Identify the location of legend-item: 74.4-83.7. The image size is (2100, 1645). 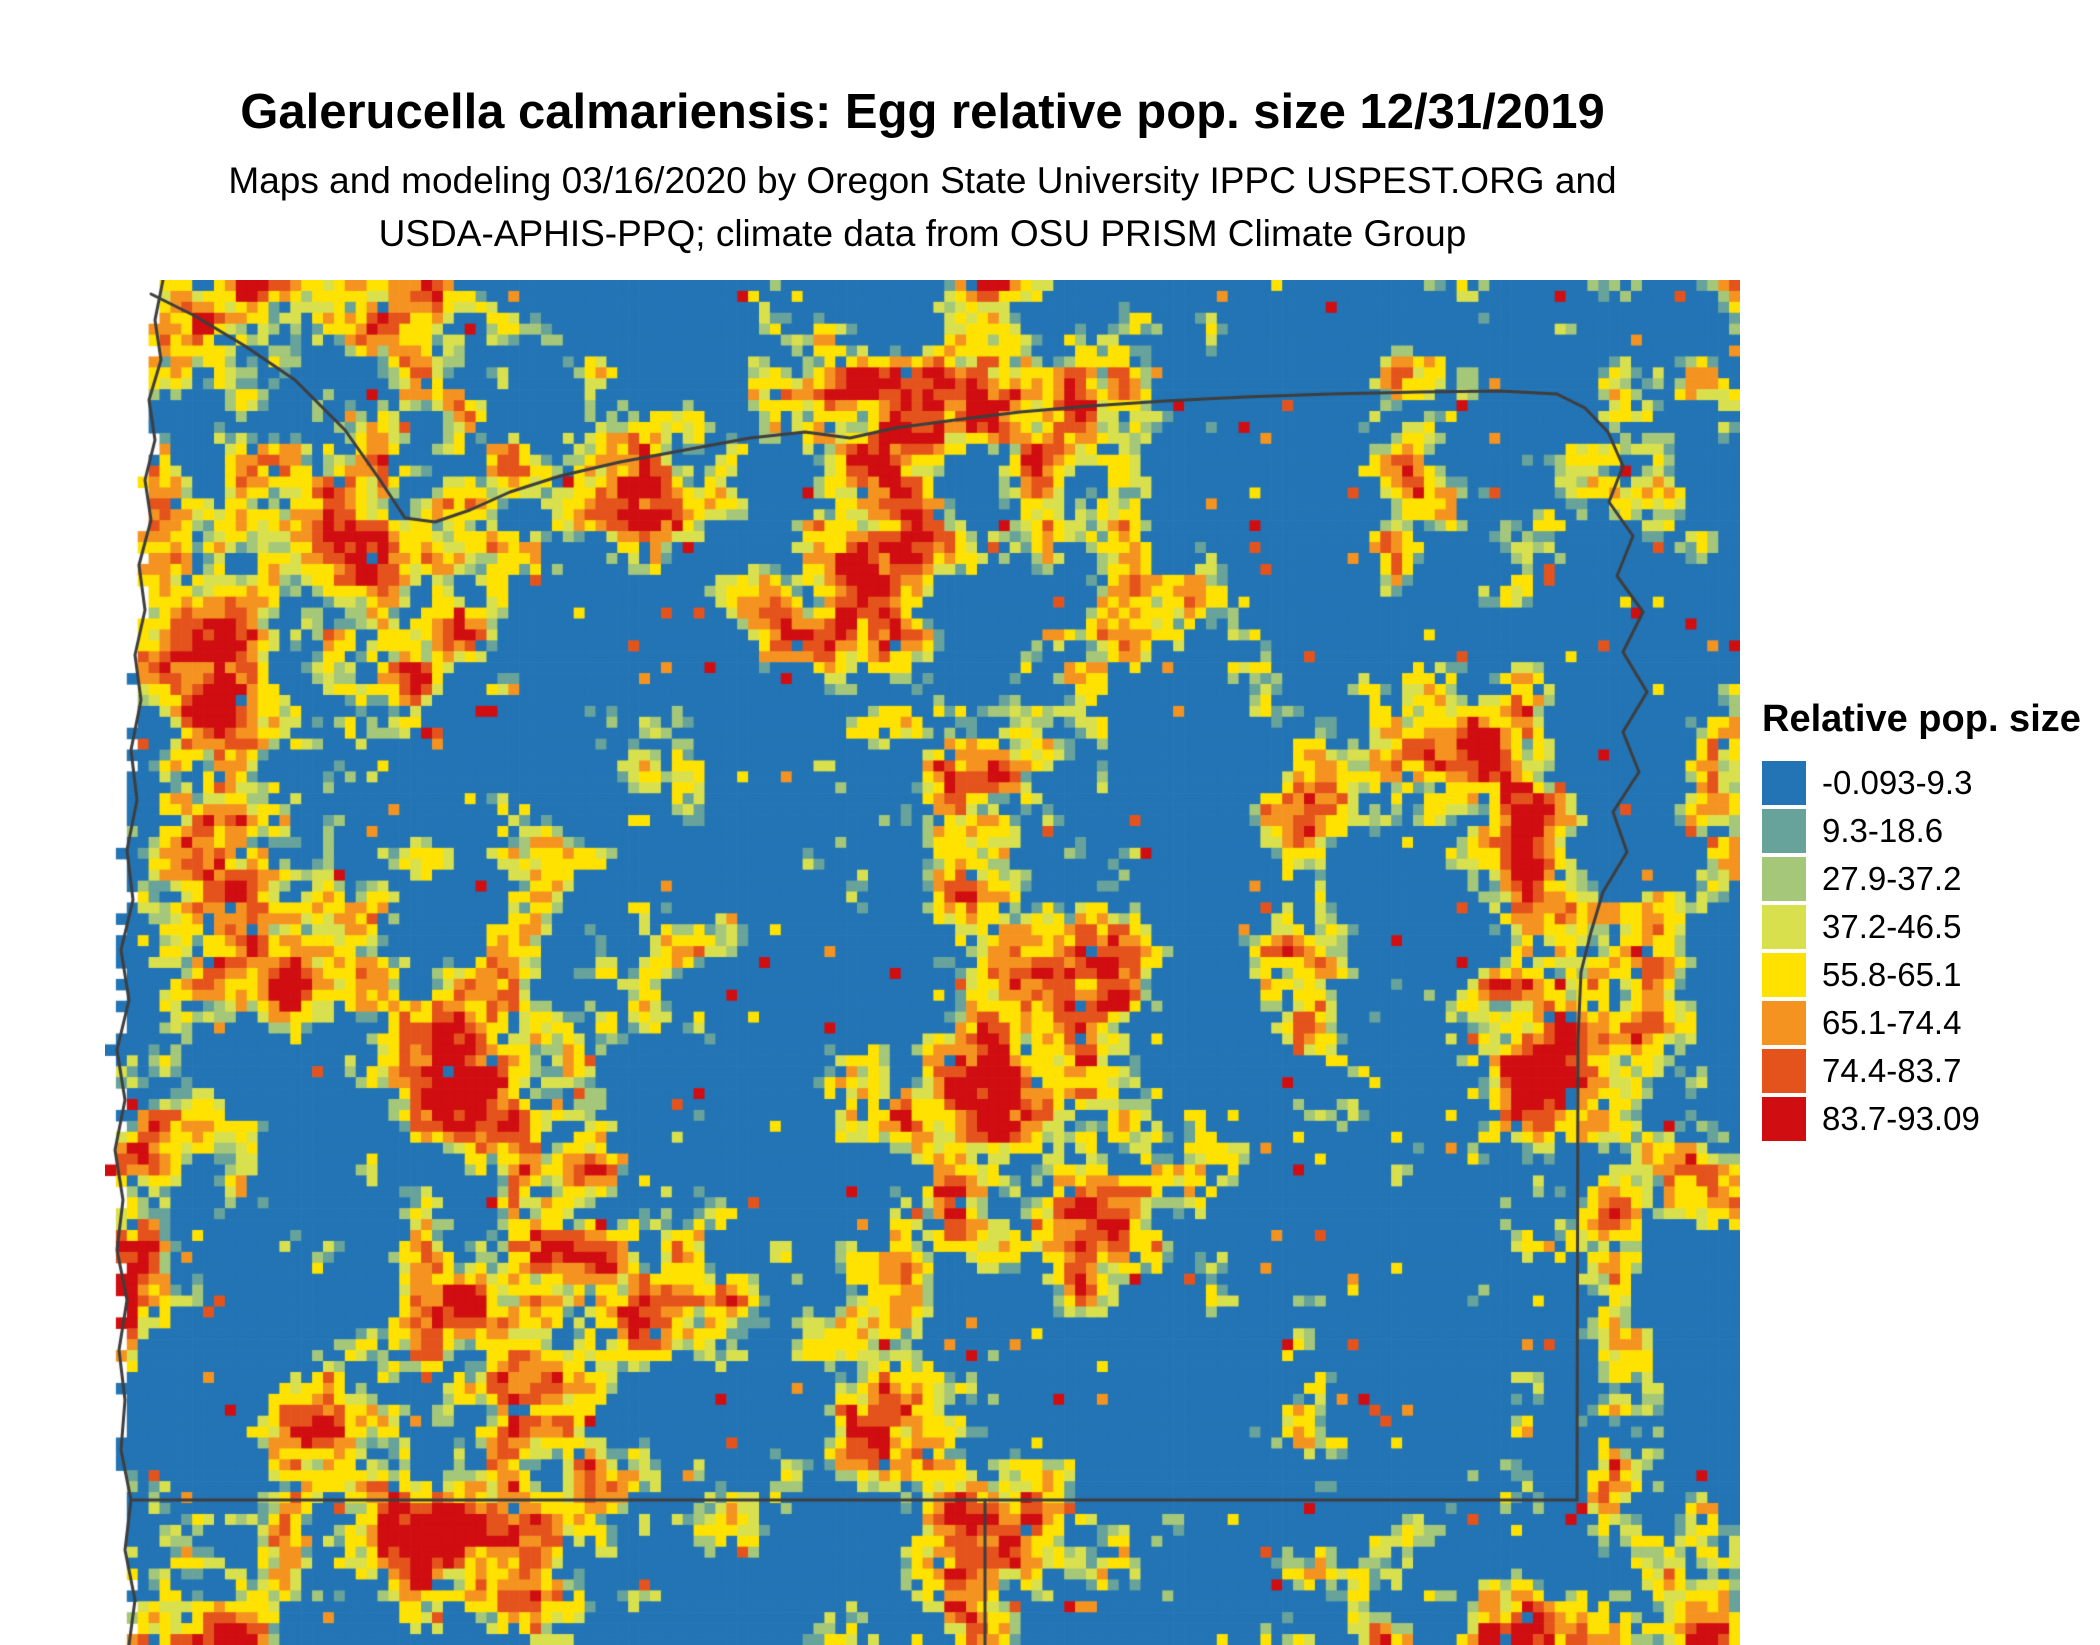
(1931, 1071).